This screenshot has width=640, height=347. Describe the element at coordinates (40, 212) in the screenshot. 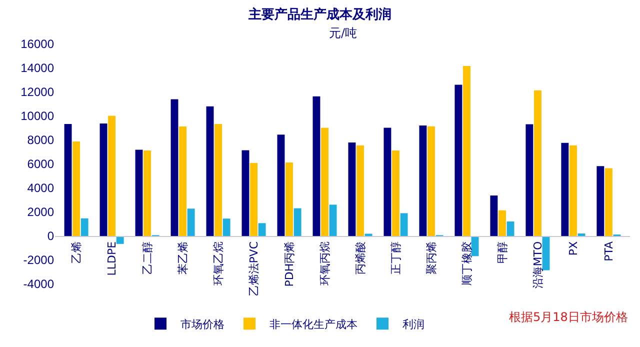

I see `y-tick-label: 2000` at that location.